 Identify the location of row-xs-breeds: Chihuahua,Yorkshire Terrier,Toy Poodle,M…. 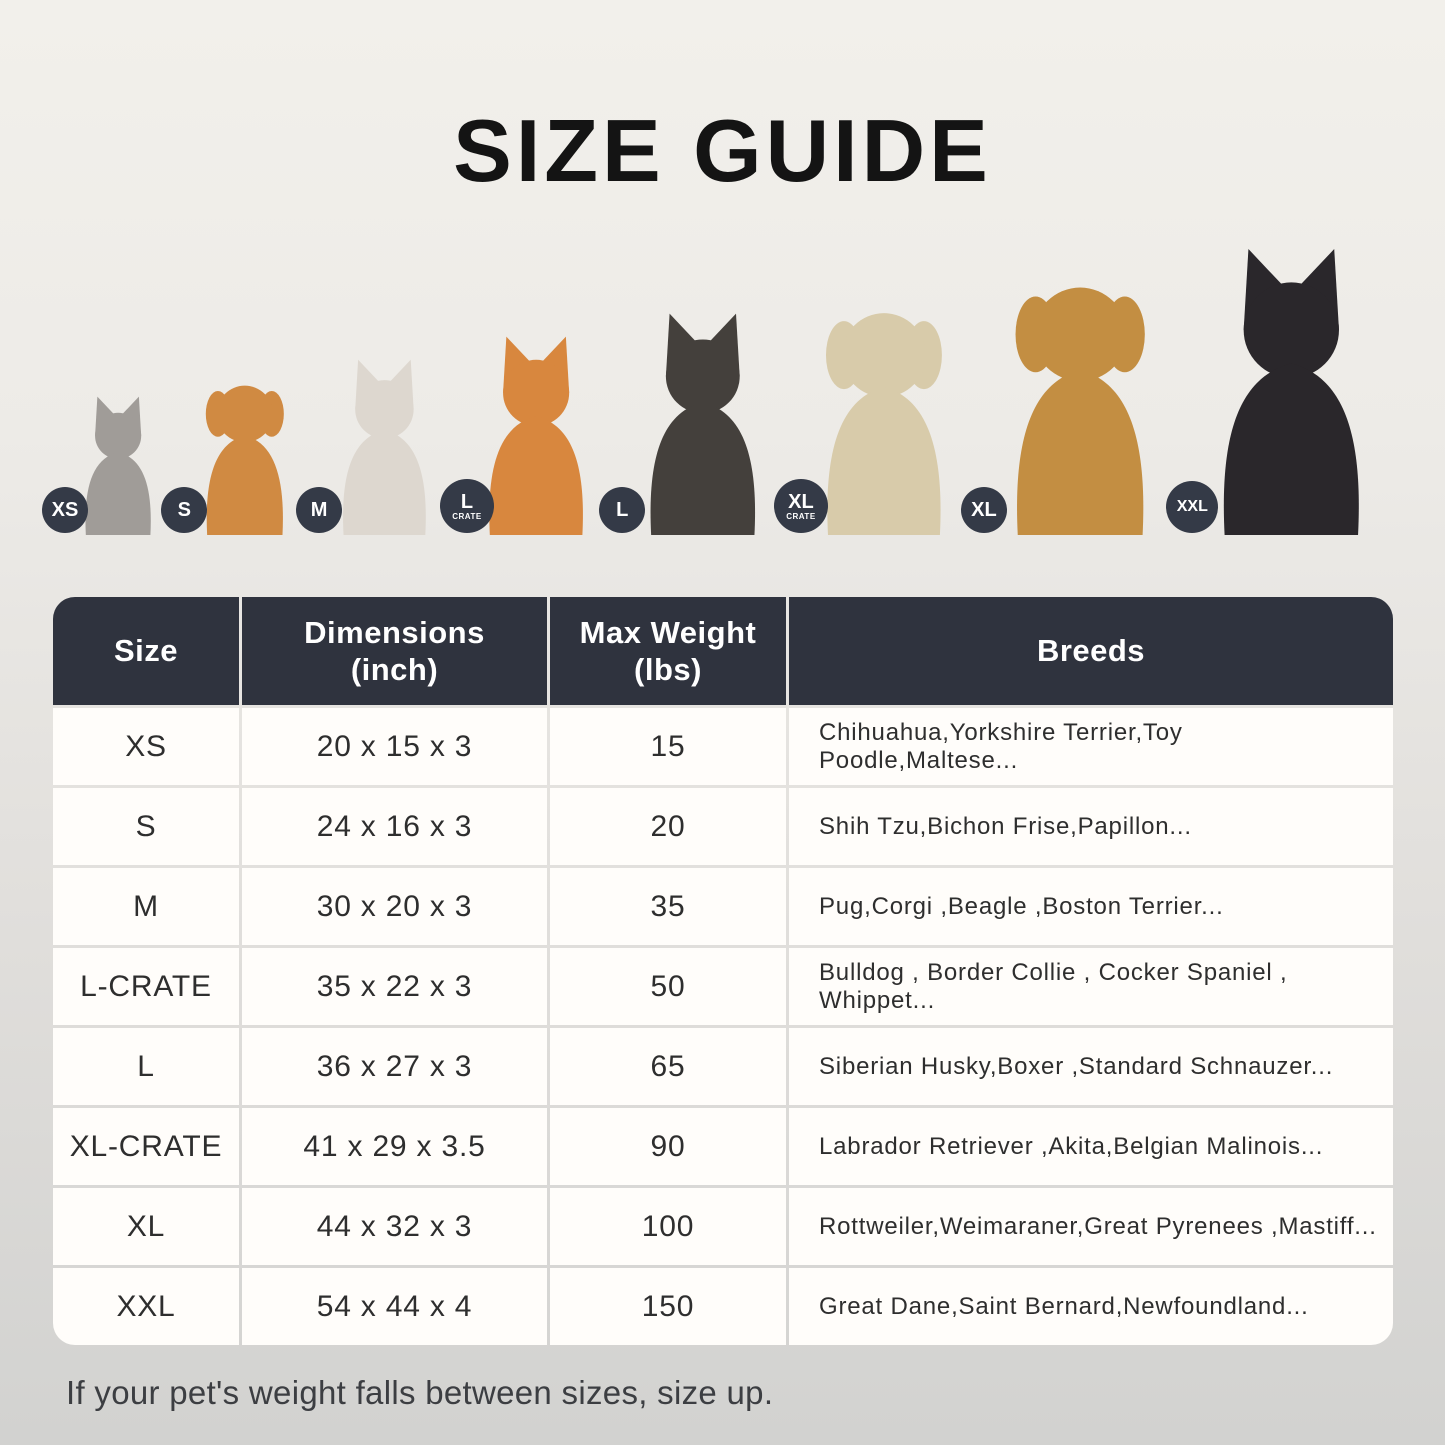
(1091, 746).